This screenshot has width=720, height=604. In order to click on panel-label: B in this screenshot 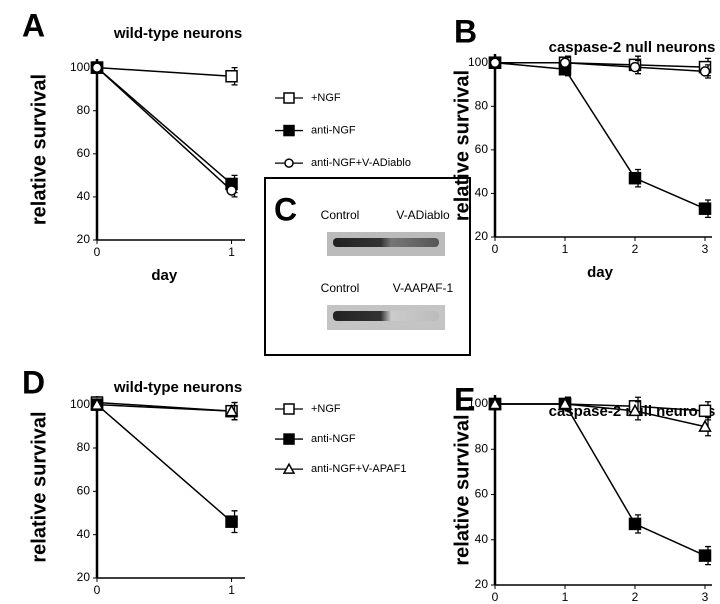, I will do `click(465, 31)`.